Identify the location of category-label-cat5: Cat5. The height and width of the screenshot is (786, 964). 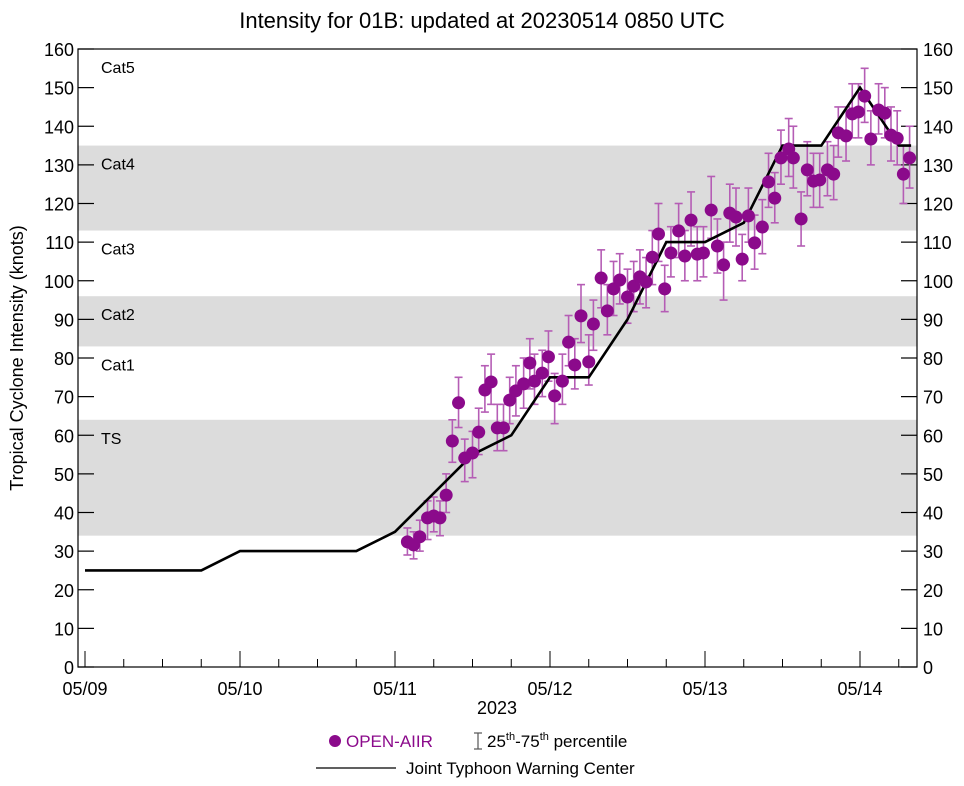
(118, 68).